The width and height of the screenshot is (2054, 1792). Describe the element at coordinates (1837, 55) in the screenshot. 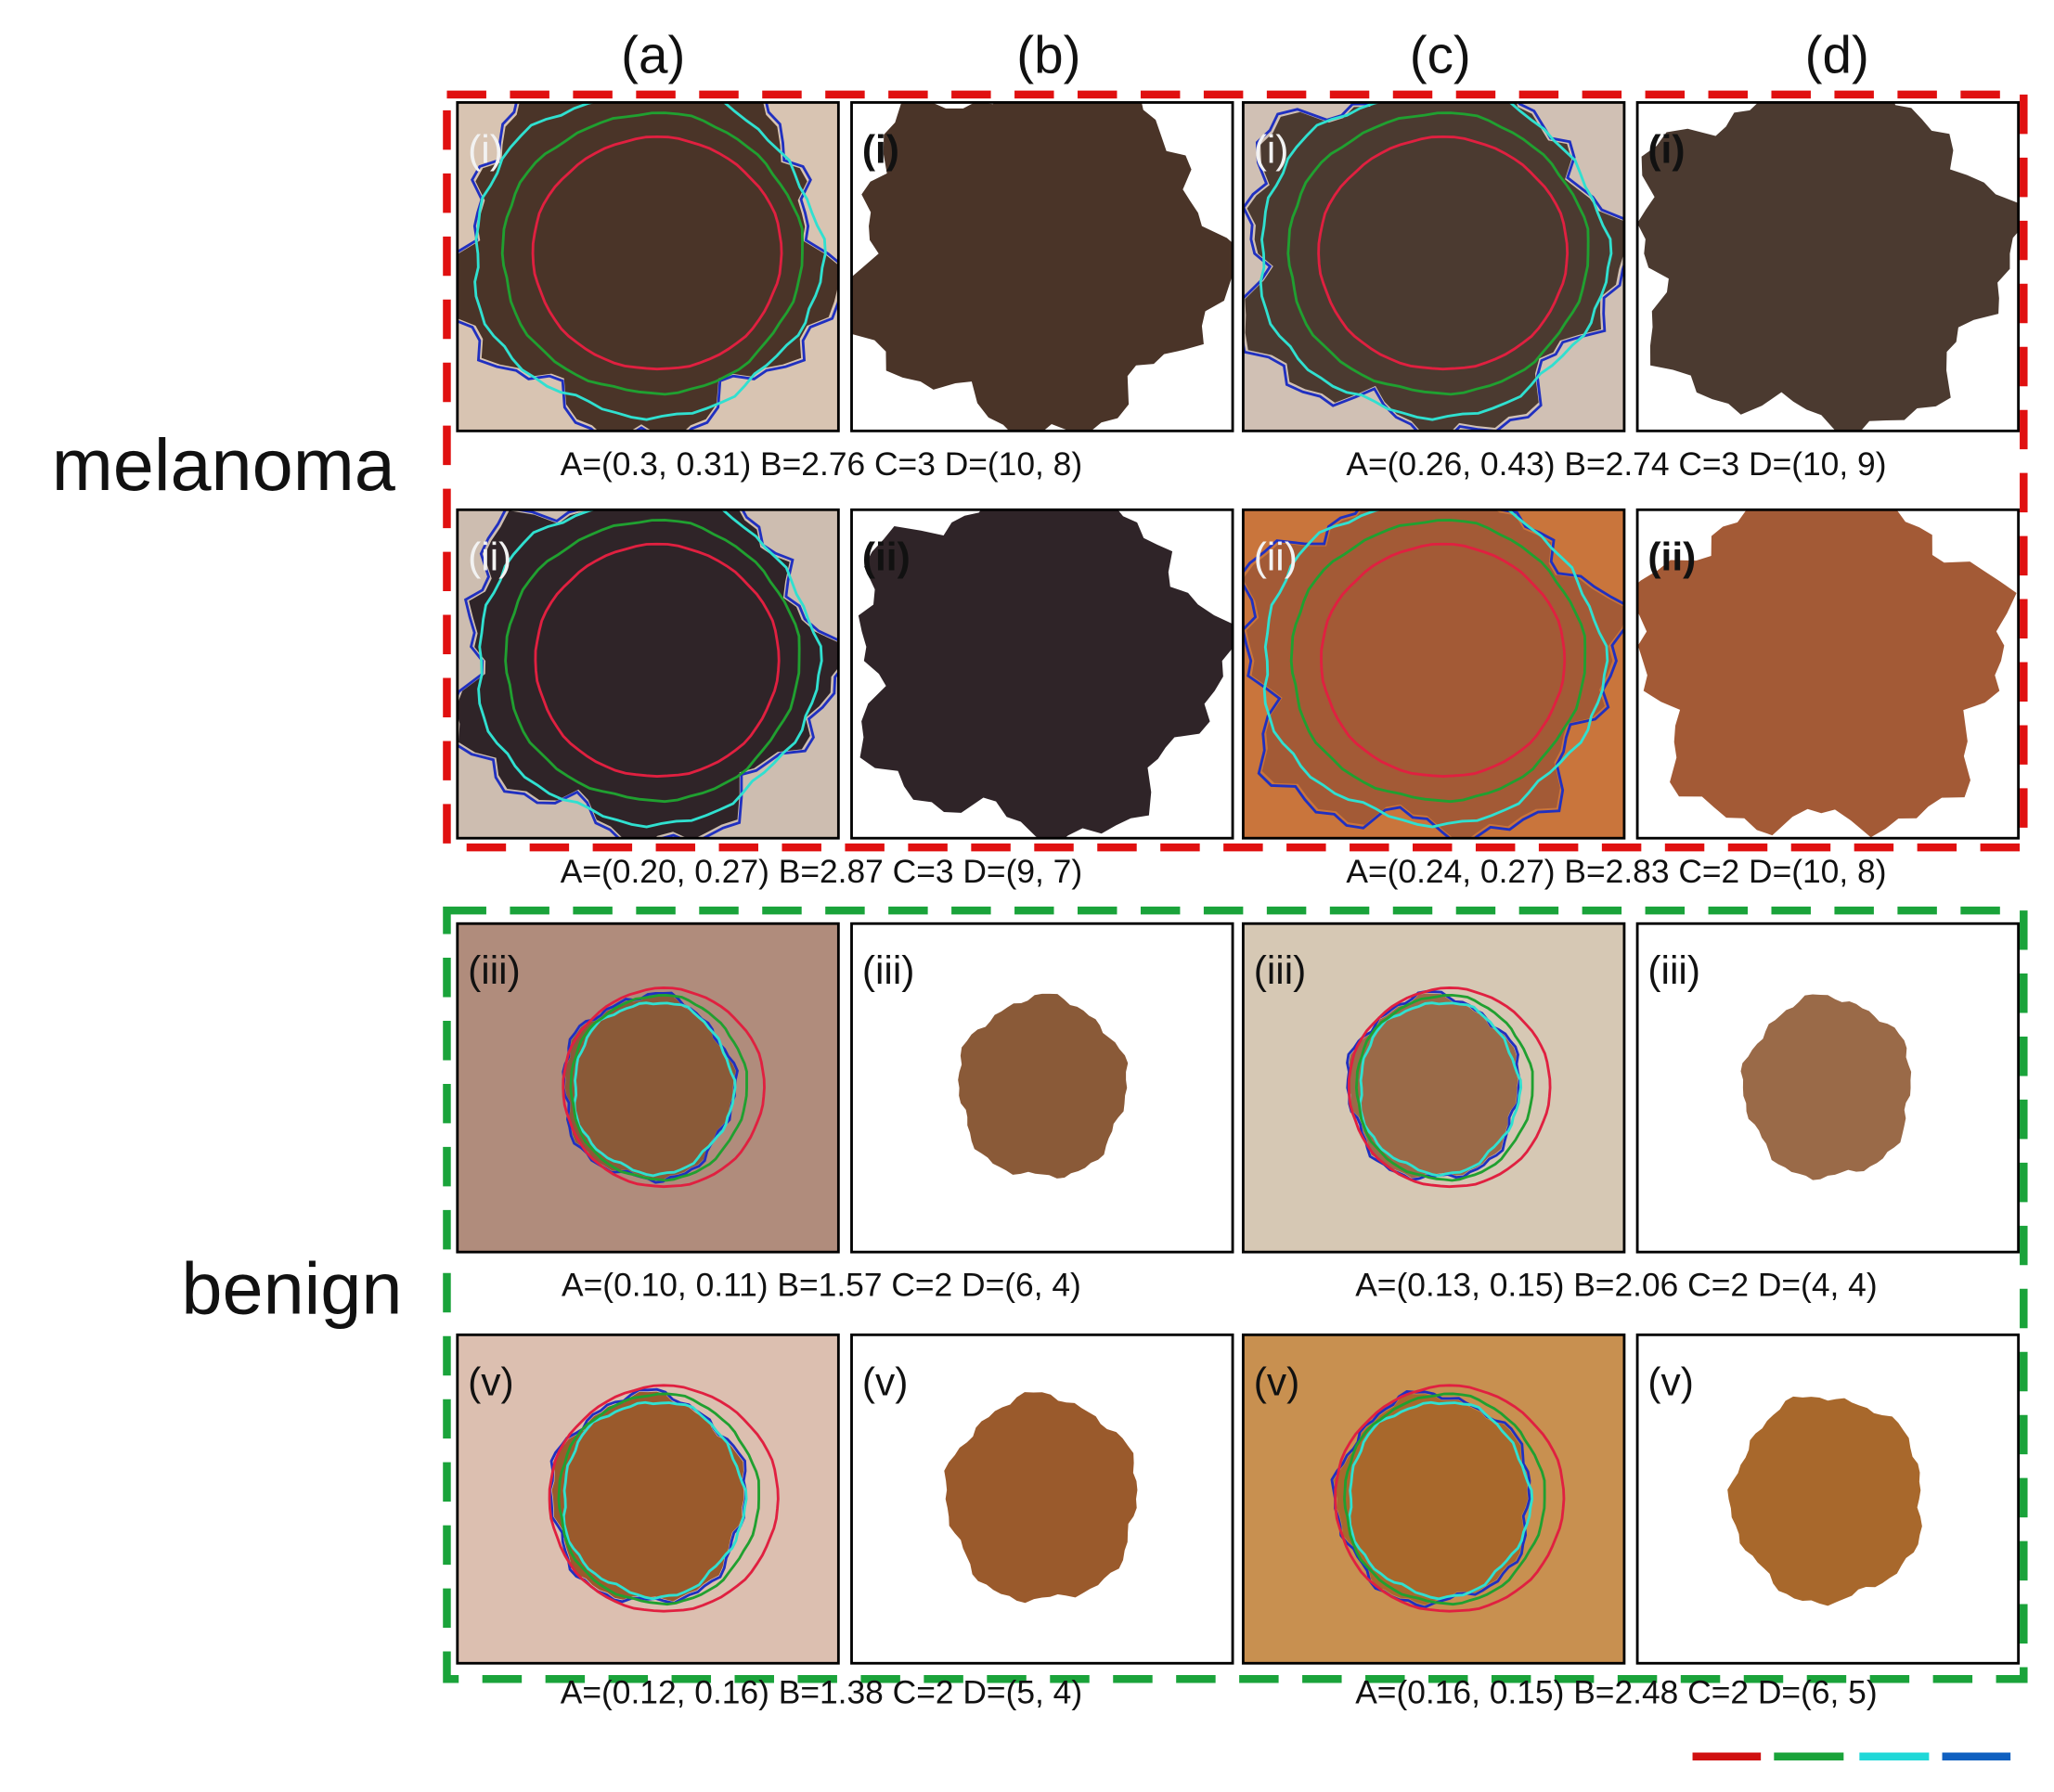

I see `column-header: (d)` at that location.